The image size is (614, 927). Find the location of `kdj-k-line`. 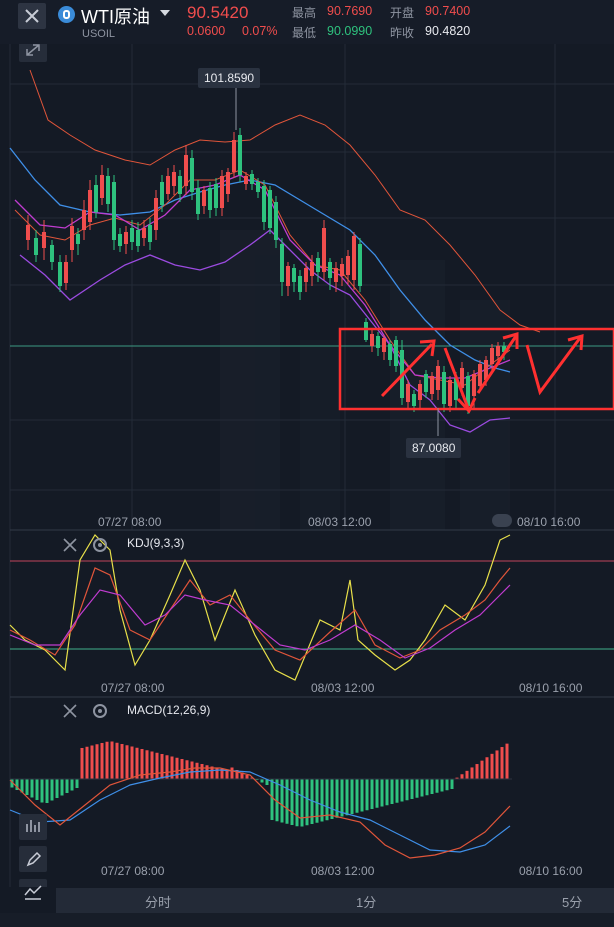

kdj-k-line is located at coordinates (260, 614).